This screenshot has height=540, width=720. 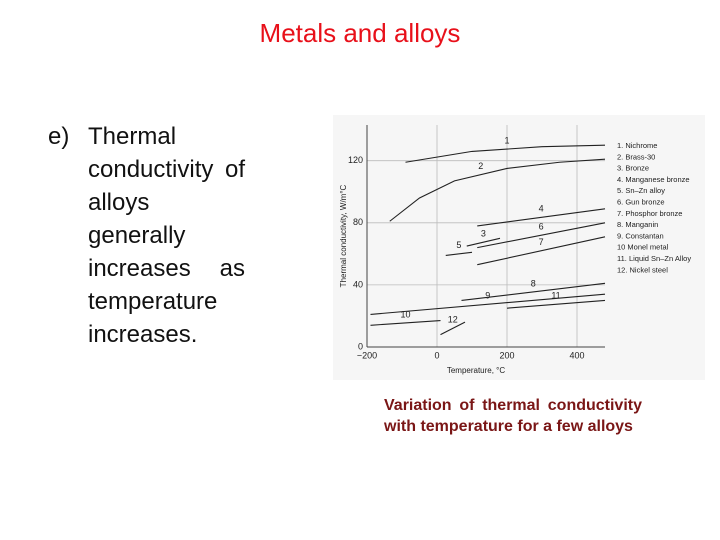 What do you see at coordinates (555, 296) in the screenshot?
I see `curve-label: 11` at bounding box center [555, 296].